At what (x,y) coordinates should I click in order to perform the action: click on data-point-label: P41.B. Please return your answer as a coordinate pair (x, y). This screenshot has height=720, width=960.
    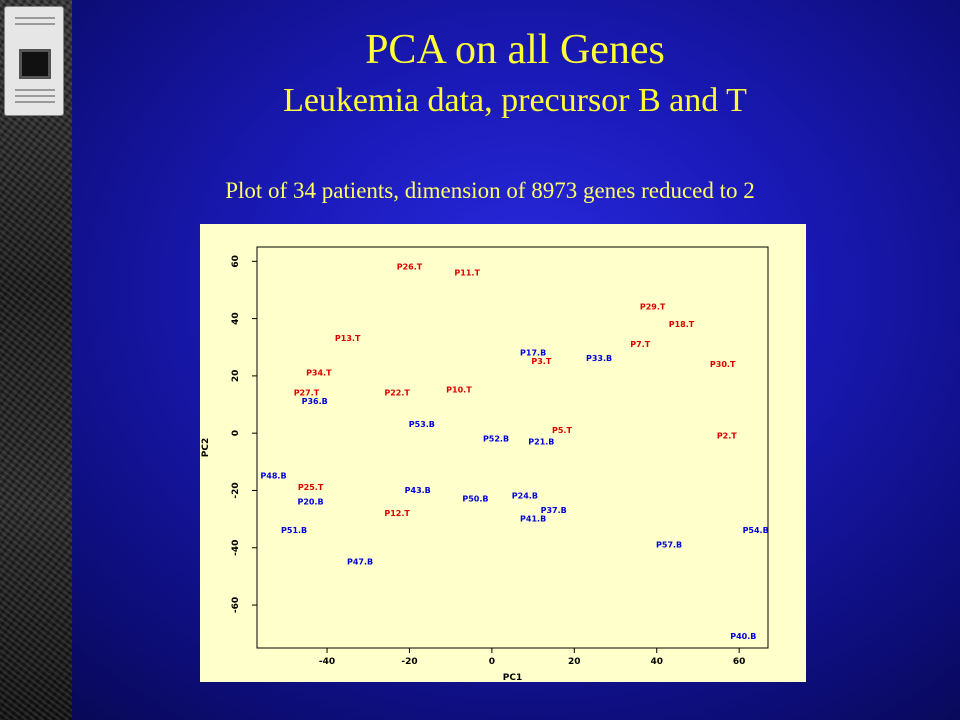
    Looking at the image, I should click on (533, 519).